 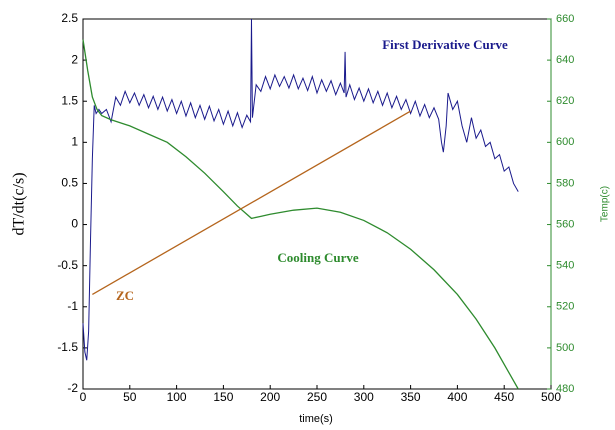 What do you see at coordinates (83, 397) in the screenshot?
I see `x-tick-label: 0` at bounding box center [83, 397].